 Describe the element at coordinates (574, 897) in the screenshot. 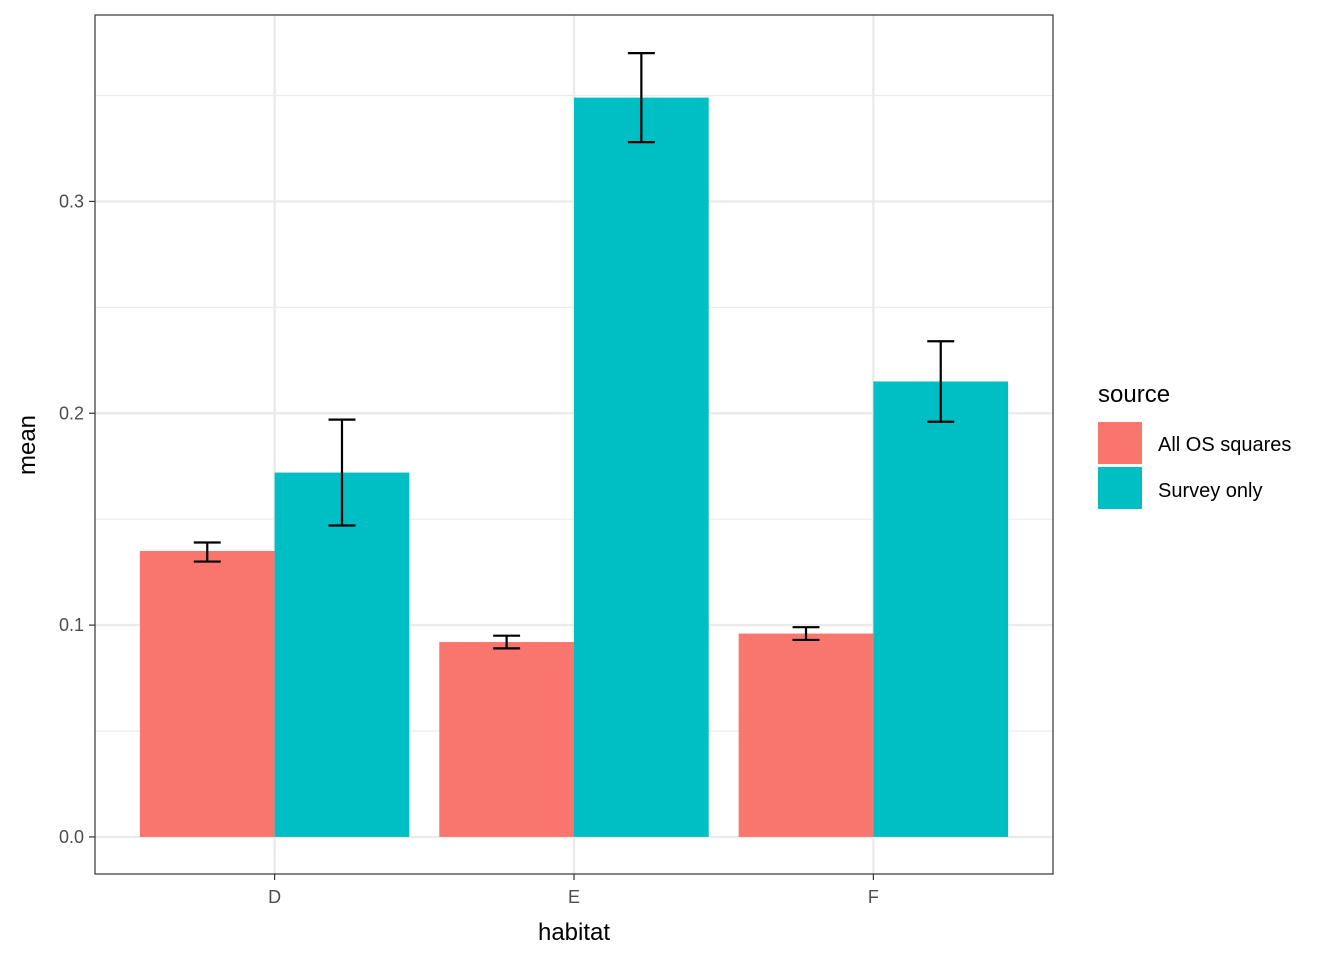

I see `x-tick-label: E` at that location.